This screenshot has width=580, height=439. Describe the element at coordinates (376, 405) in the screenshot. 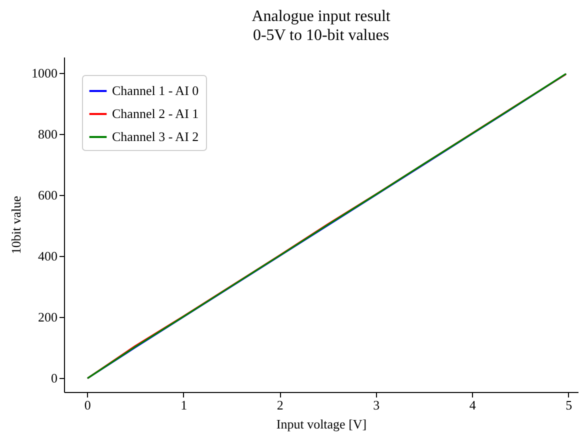

I see `x-tick-label: 3` at that location.